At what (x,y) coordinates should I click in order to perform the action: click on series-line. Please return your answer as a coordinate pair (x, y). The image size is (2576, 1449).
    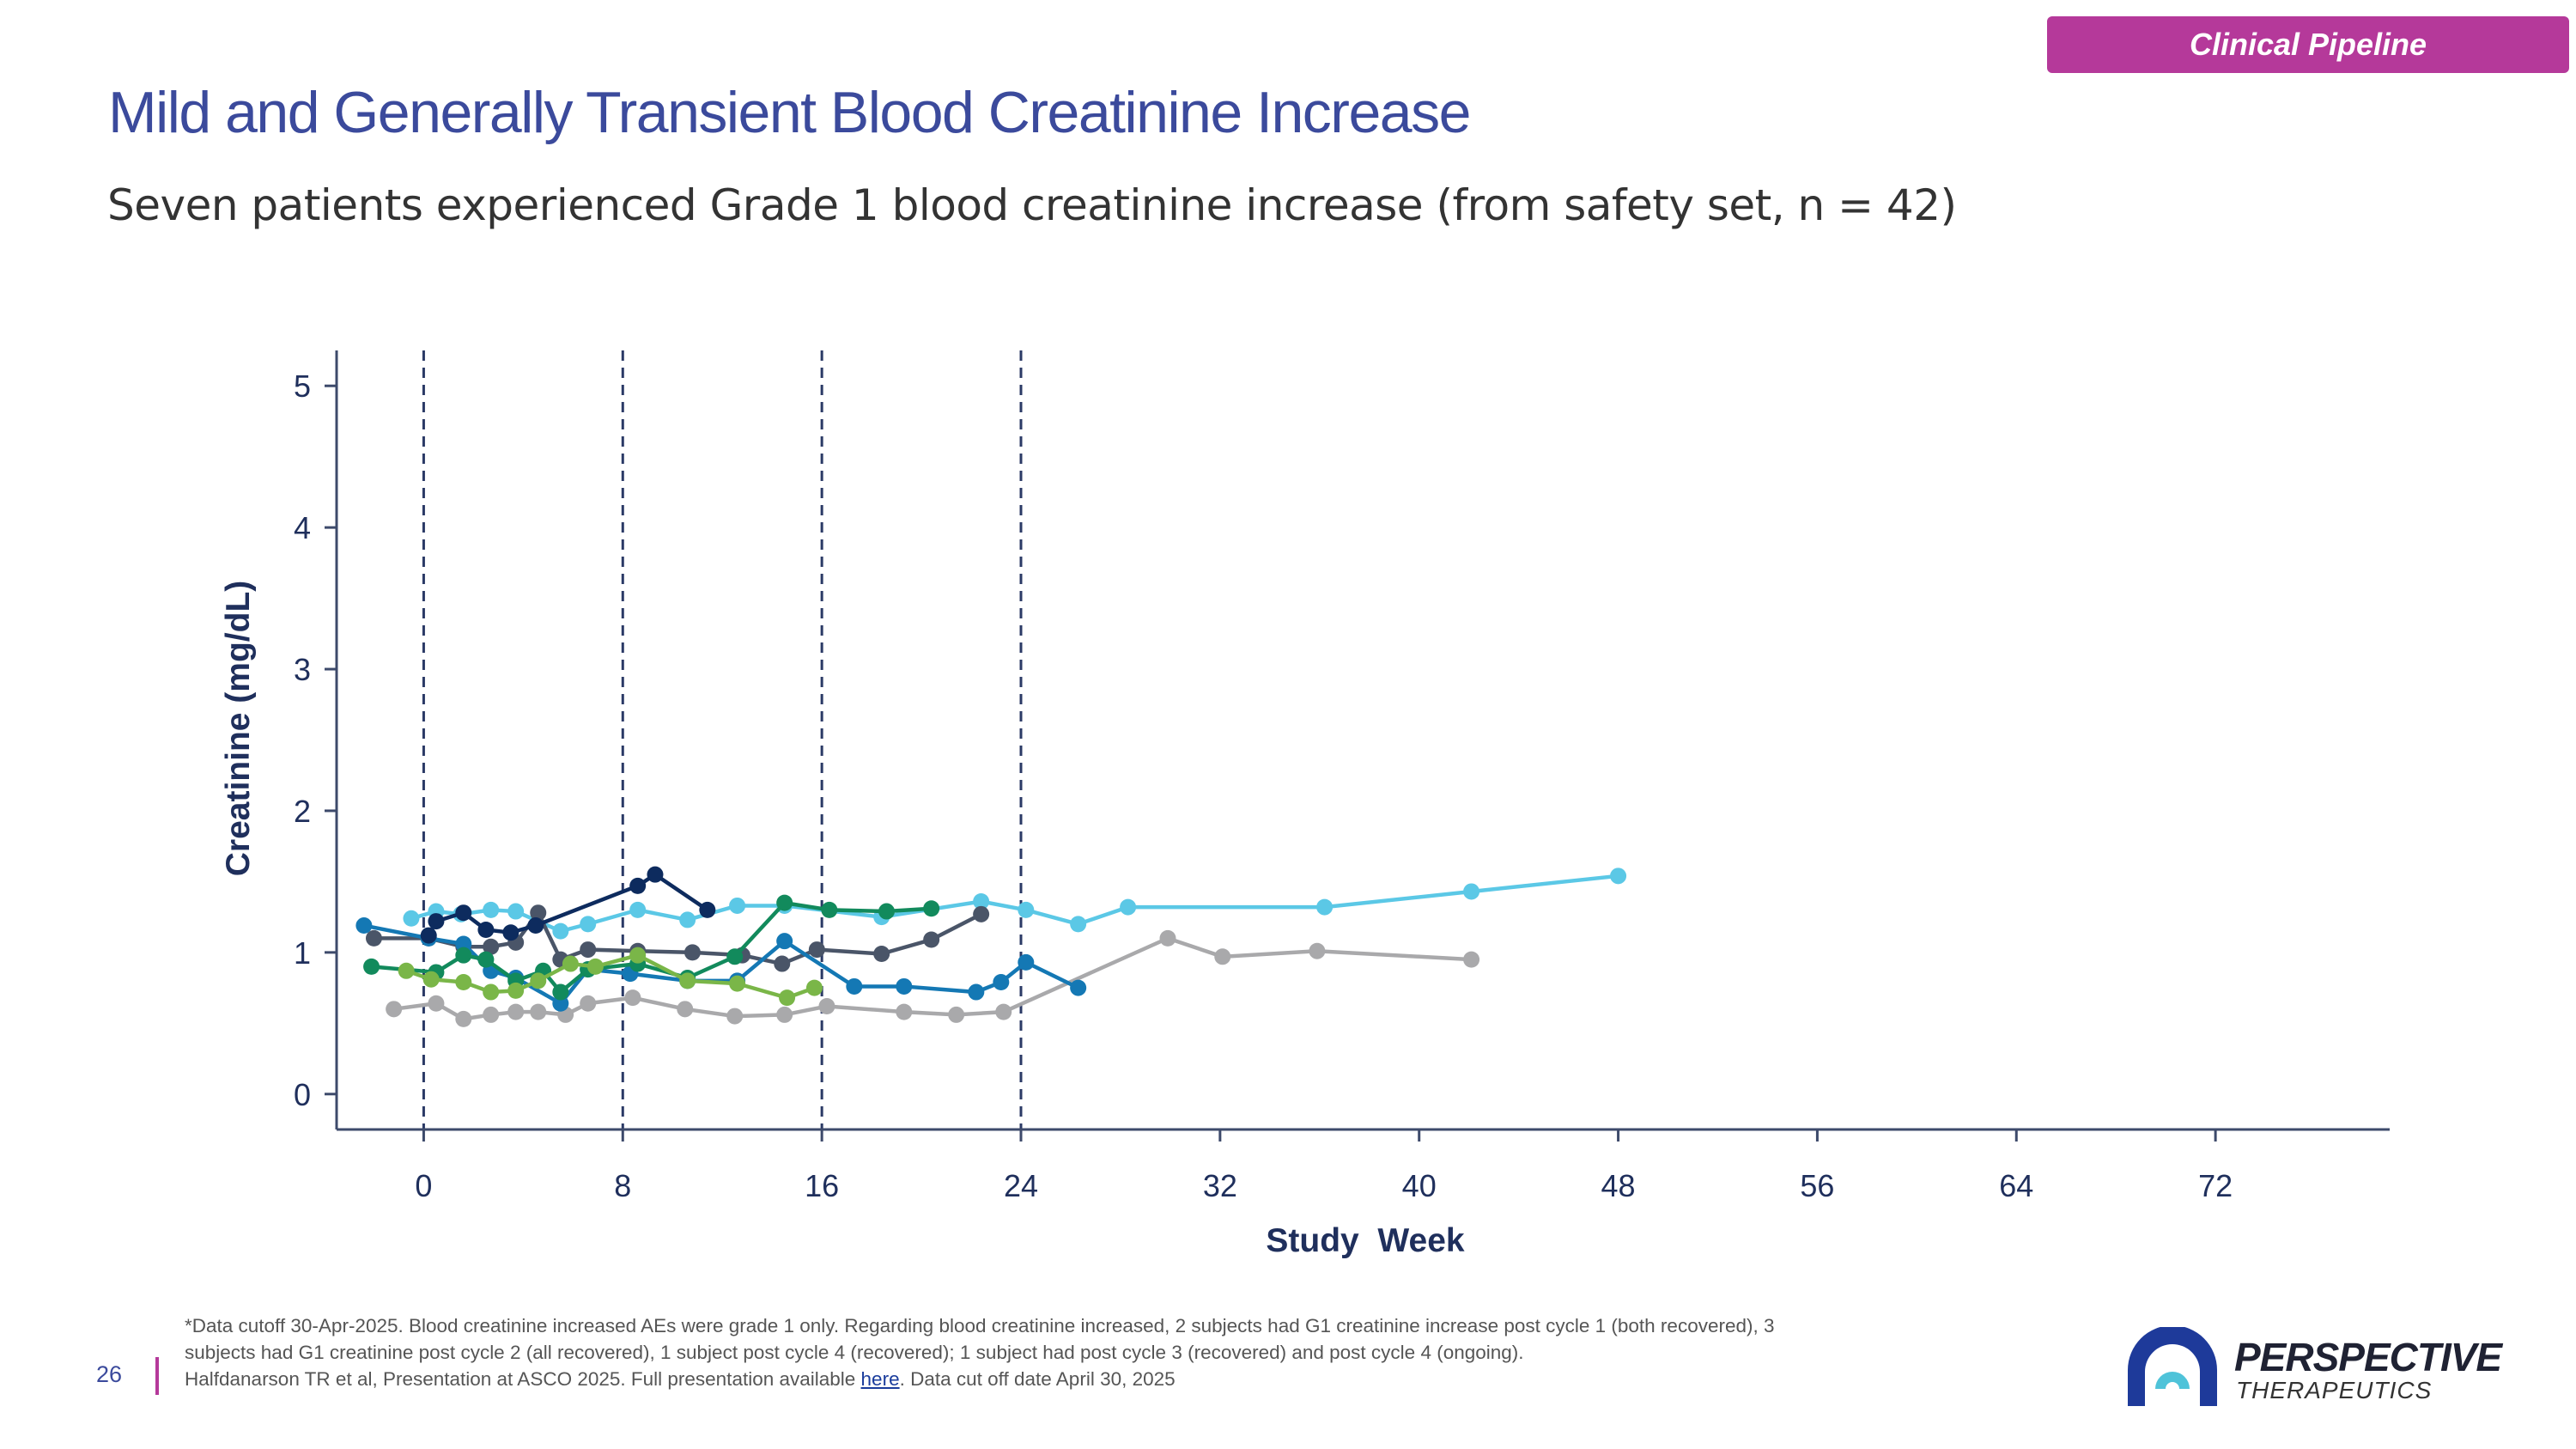
    Looking at the image, I should click on (568, 905).